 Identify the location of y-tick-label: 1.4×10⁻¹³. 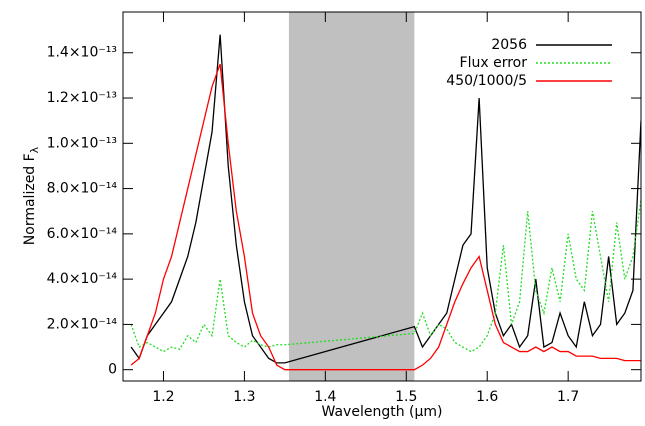
(82, 53).